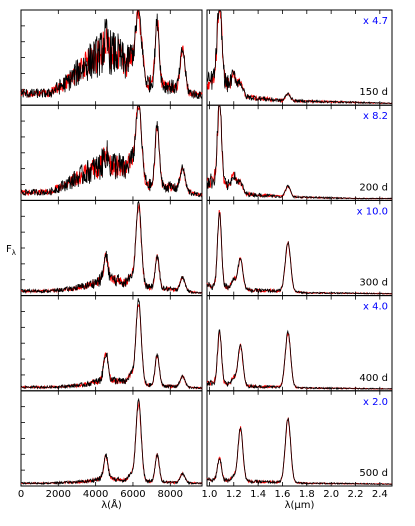  What do you see at coordinates (373, 283) in the screenshot?
I see `epoch-label: 300 d` at bounding box center [373, 283].